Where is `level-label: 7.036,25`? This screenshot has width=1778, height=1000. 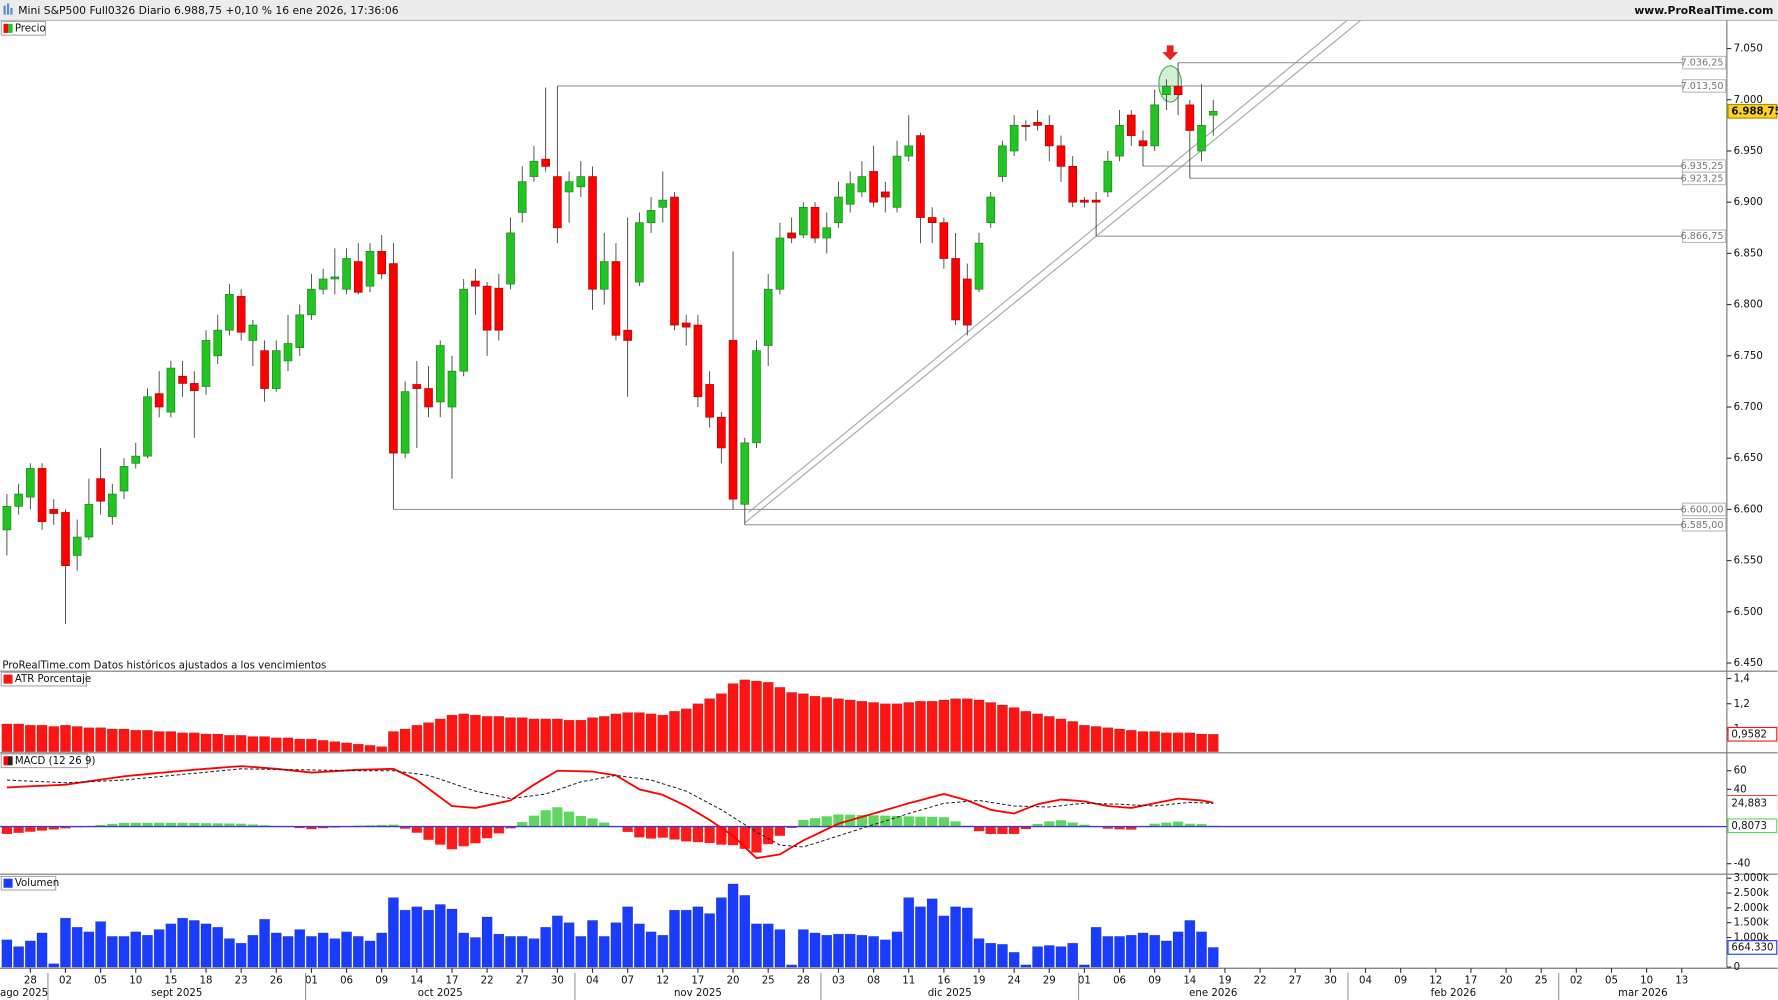
level-label: 7.036,25 is located at coordinates (1702, 63).